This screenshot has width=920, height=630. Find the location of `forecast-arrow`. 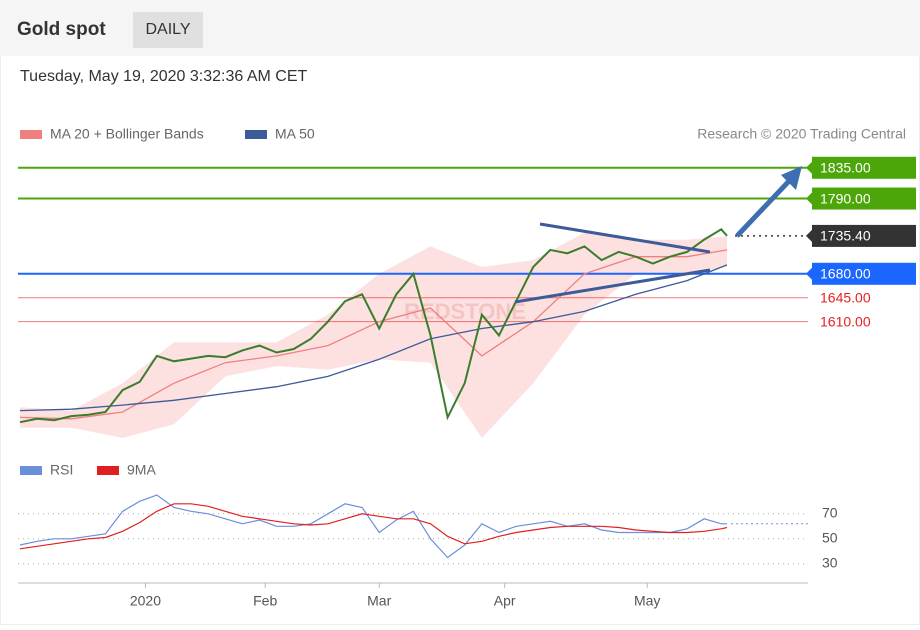

forecast-arrow is located at coordinates (763, 208).